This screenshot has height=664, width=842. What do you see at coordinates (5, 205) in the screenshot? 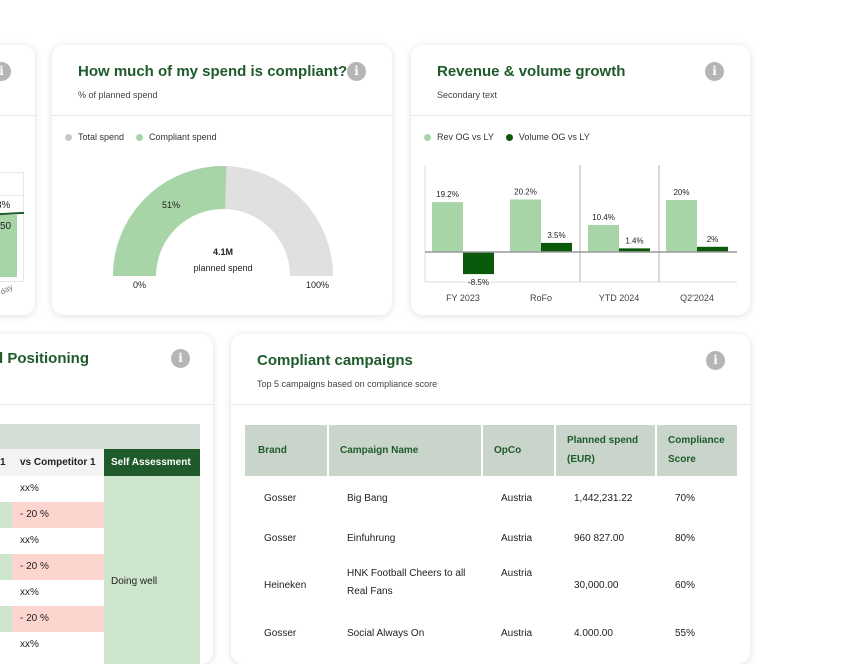
I see `line-label: 3%` at bounding box center [5, 205].